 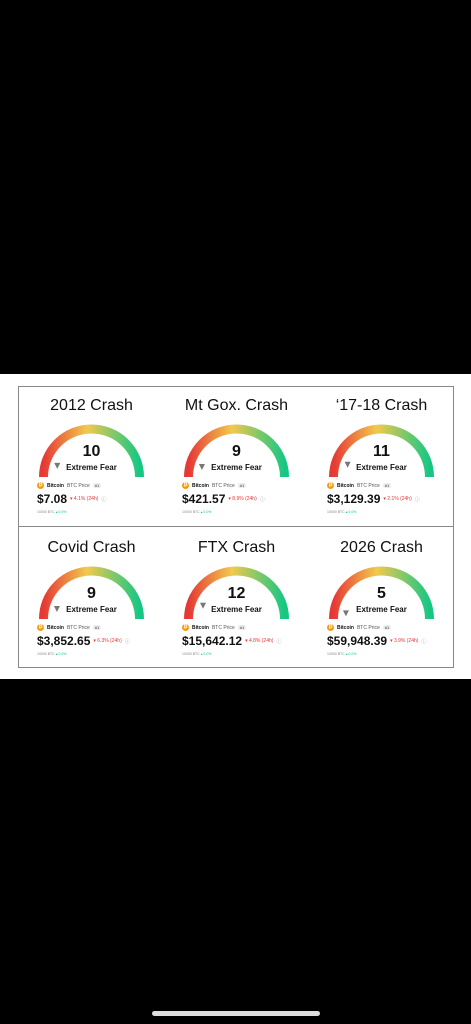 I want to click on btc-price: $15,642.12, so click(x=212, y=641).